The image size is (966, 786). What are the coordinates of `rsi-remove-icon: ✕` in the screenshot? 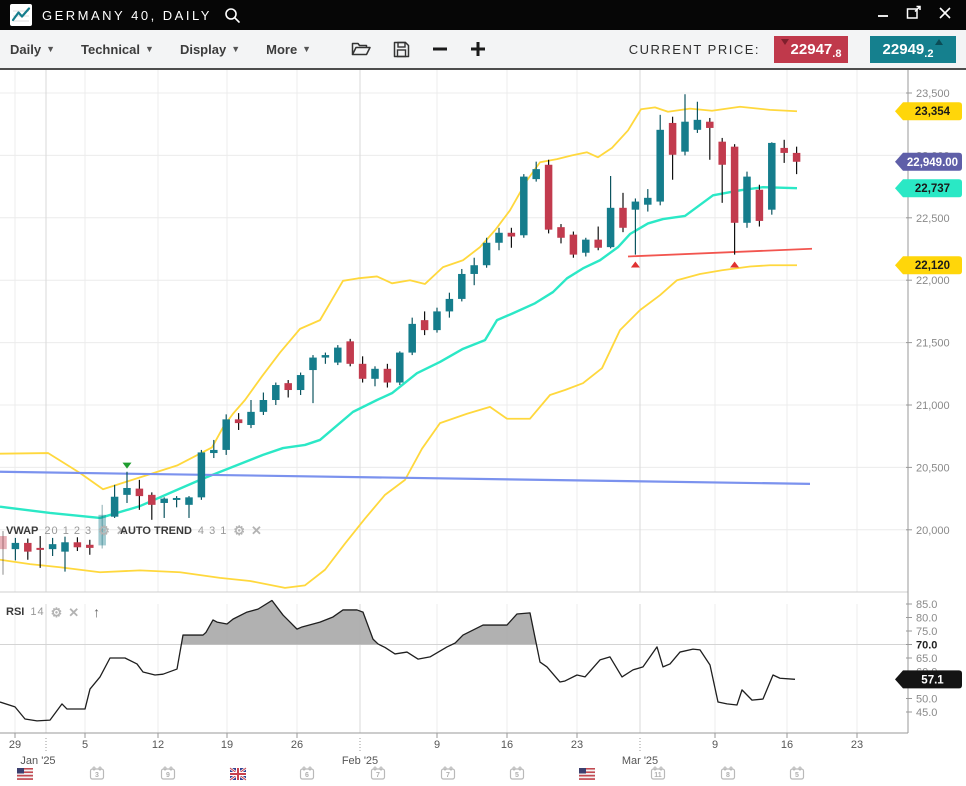 It's located at (74, 612).